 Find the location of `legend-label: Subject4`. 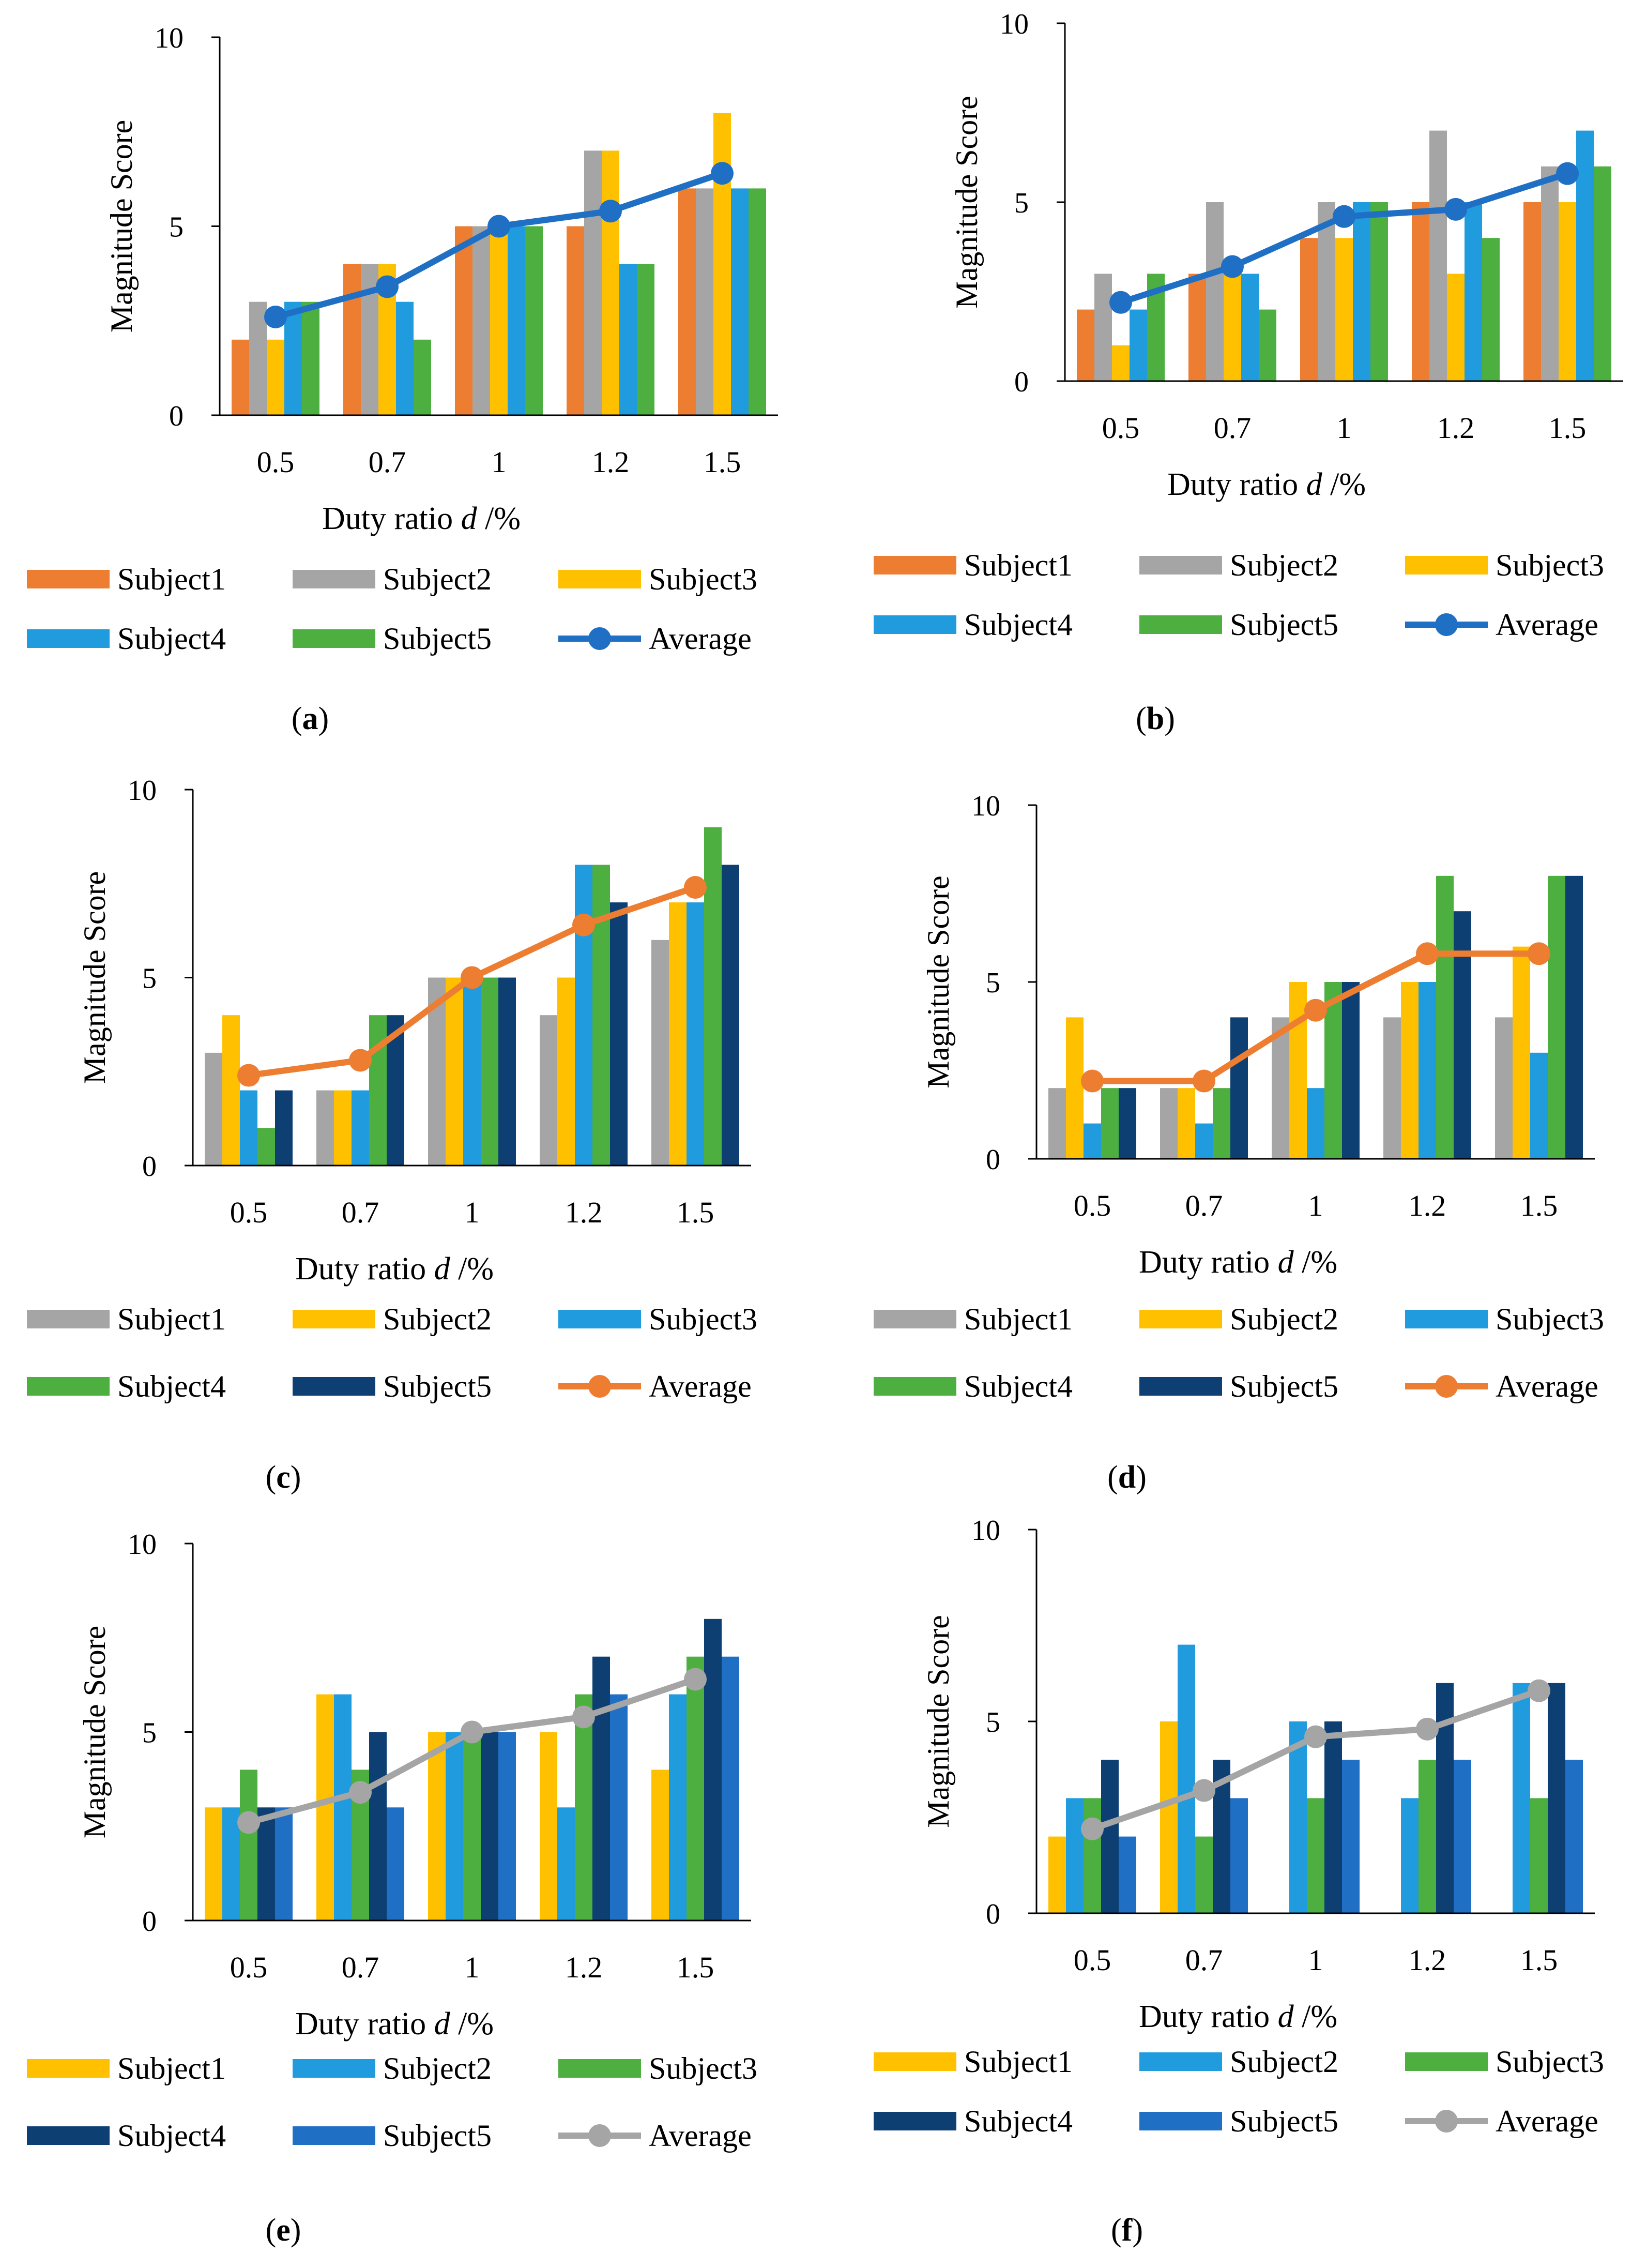

legend-label: Subject4 is located at coordinates (171, 2136).